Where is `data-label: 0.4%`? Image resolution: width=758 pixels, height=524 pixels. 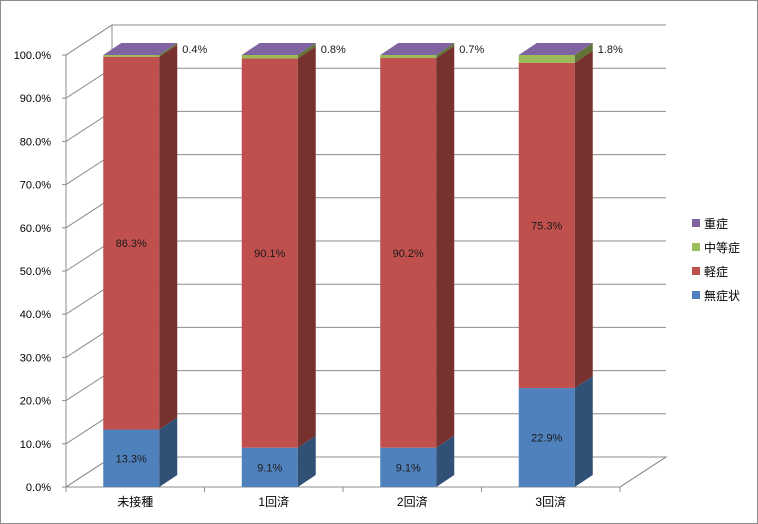 data-label: 0.4% is located at coordinates (194, 50).